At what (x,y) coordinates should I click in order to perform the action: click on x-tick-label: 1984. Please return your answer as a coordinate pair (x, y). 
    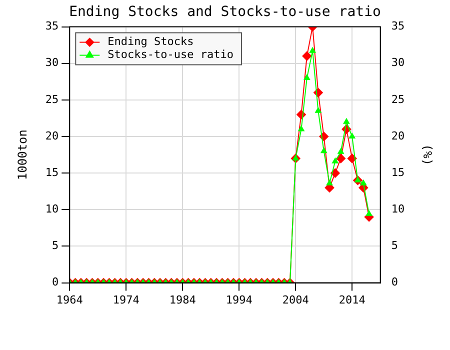
    Looking at the image, I should click on (182, 299).